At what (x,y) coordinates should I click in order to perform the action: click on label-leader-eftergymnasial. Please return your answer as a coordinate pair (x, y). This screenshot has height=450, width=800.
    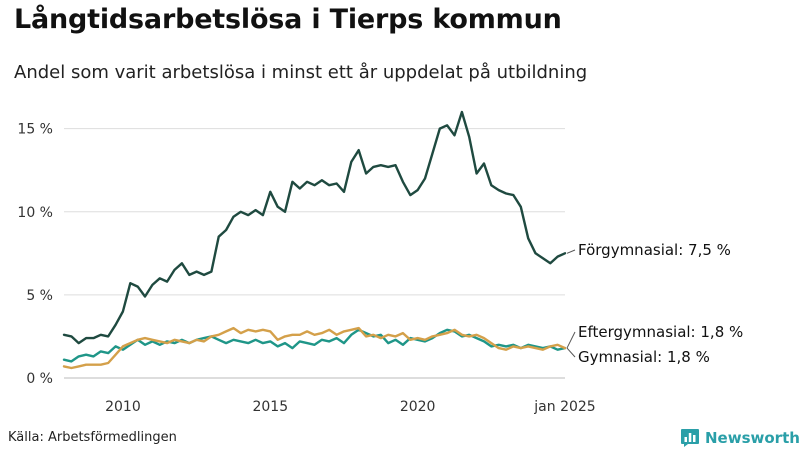
    Looking at the image, I should click on (571, 340).